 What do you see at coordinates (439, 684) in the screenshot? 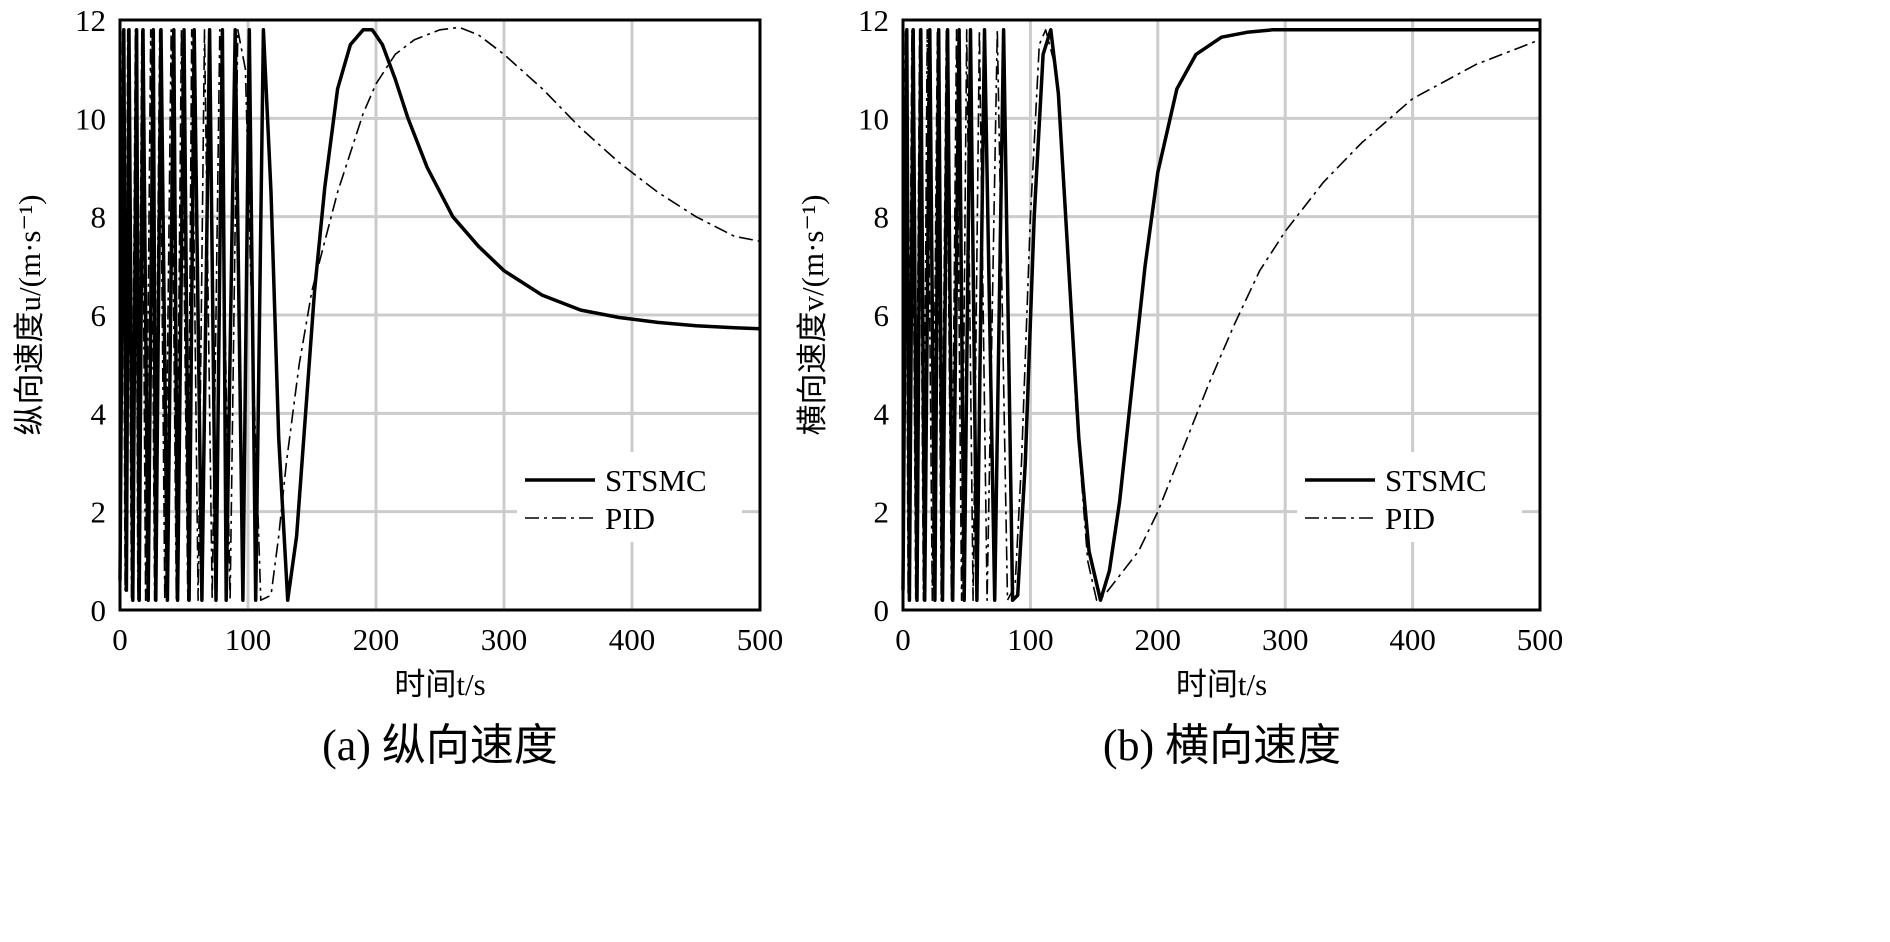
I see `x-axis-label-a: 时间t/s` at bounding box center [439, 684].